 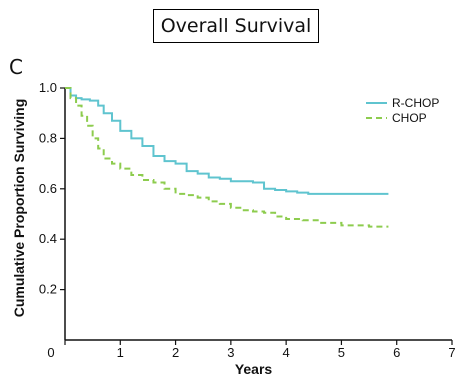 I want to click on y-axis-title: Cumulative Proportion Surviving, so click(x=19, y=208).